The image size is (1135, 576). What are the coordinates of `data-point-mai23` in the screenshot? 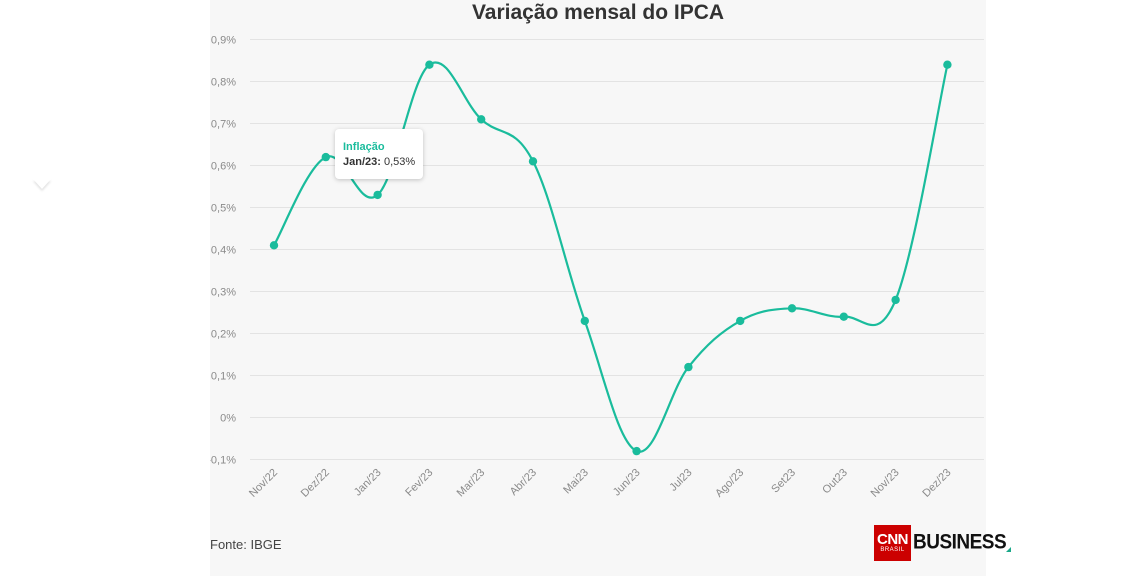 It's located at (584, 321).